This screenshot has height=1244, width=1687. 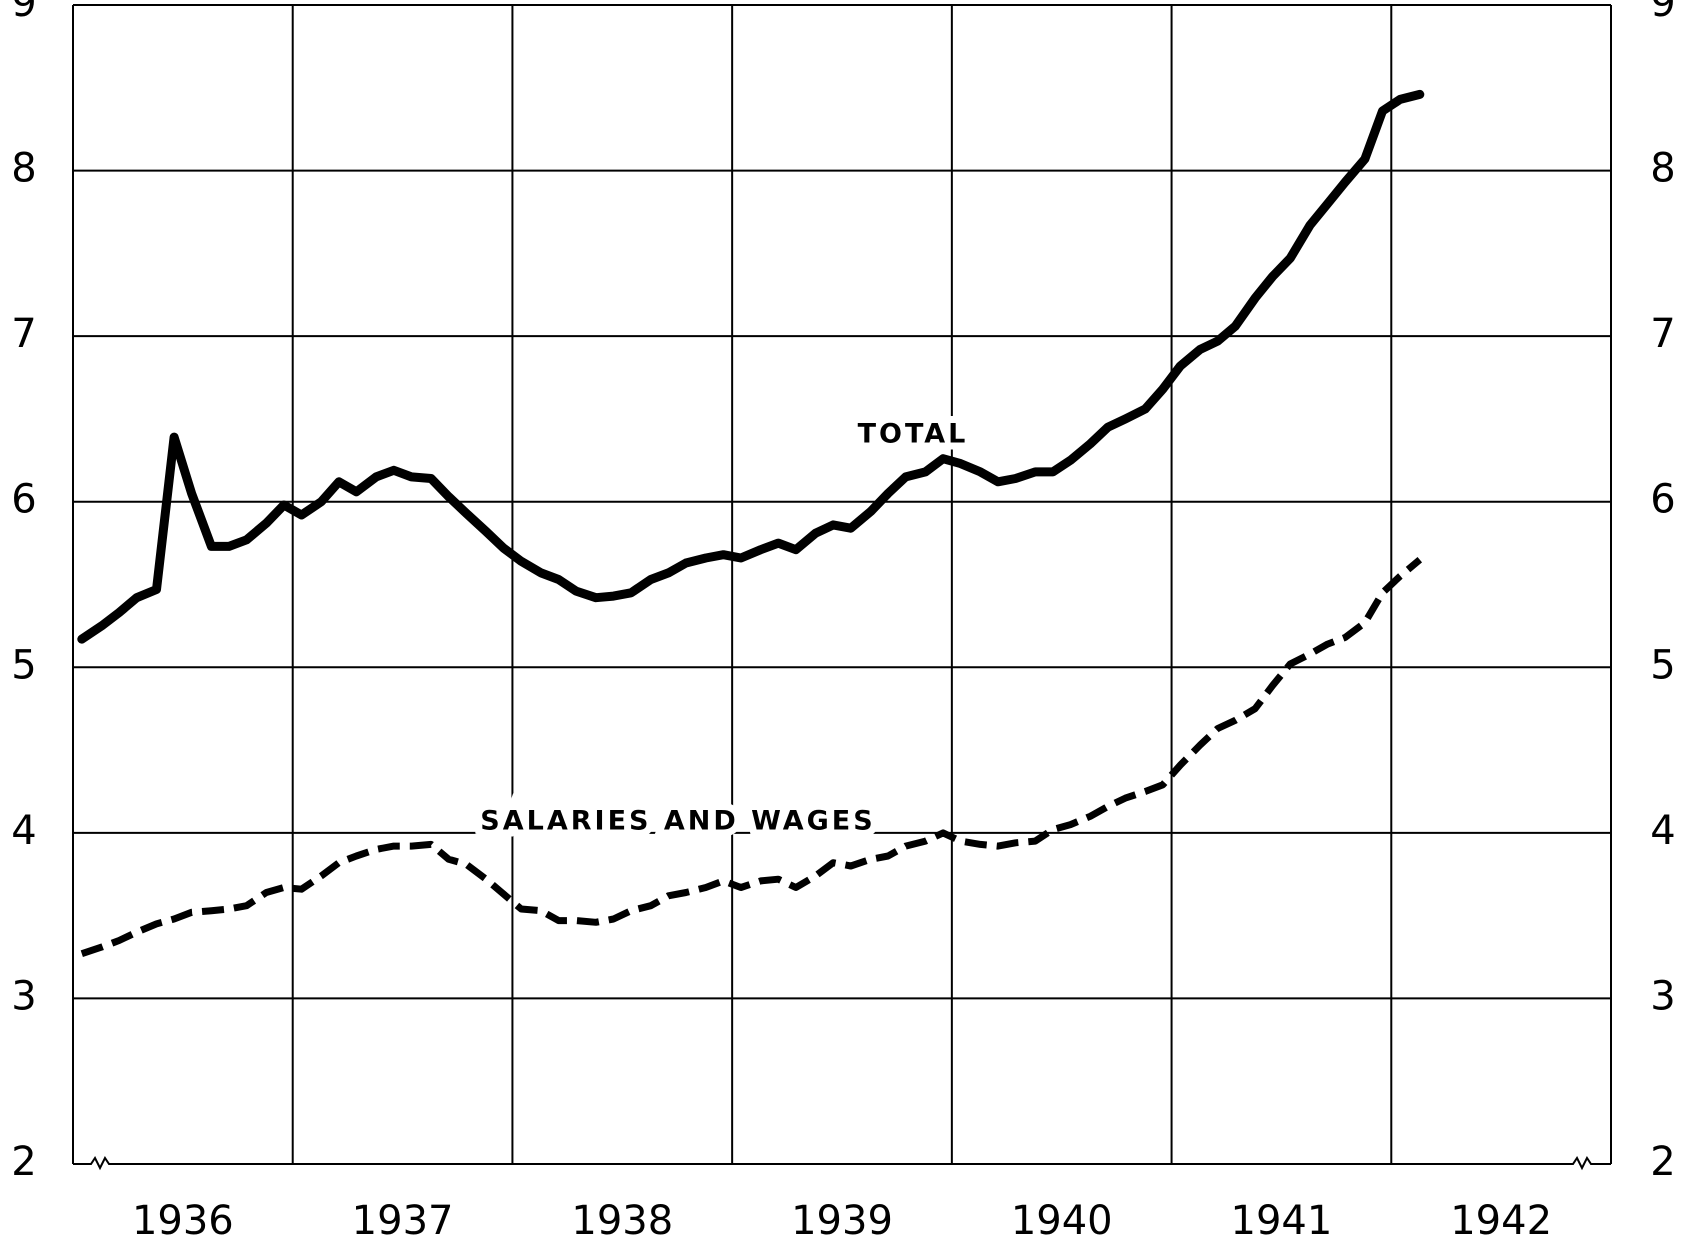 What do you see at coordinates (1662, 334) in the screenshot?
I see `y-tick-label-right: 7` at bounding box center [1662, 334].